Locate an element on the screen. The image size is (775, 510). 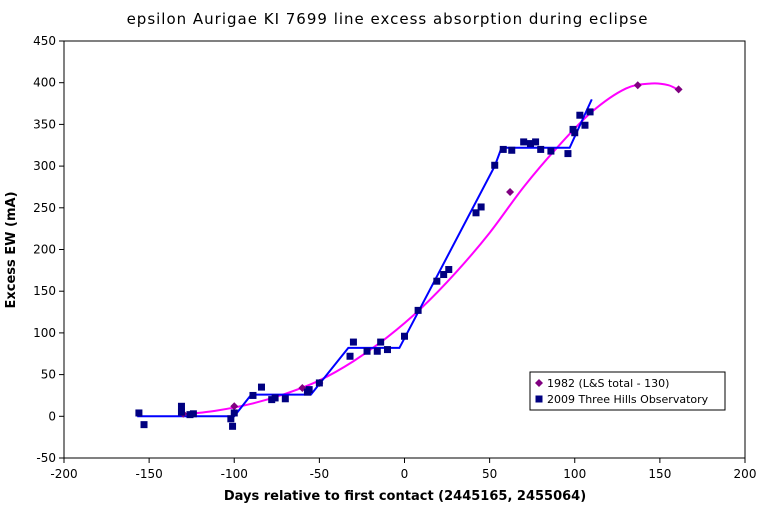
y-tick-label: 100 is located at coordinates (44, 333).